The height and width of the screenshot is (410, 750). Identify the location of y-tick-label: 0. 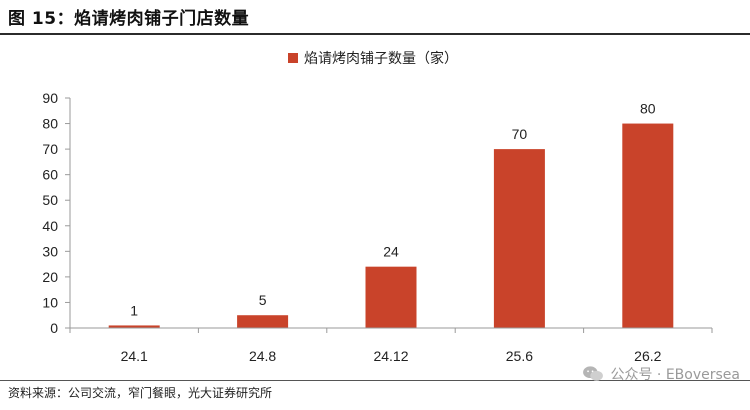
(54, 328).